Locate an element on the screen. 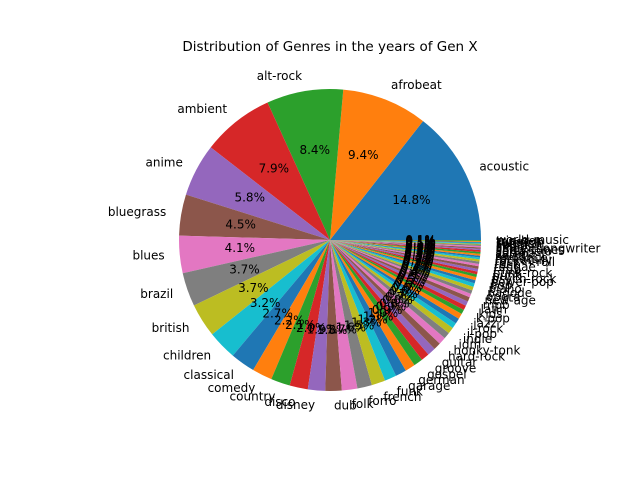 The image size is (640, 484). pie-slice-samba is located at coordinates (405, 247).